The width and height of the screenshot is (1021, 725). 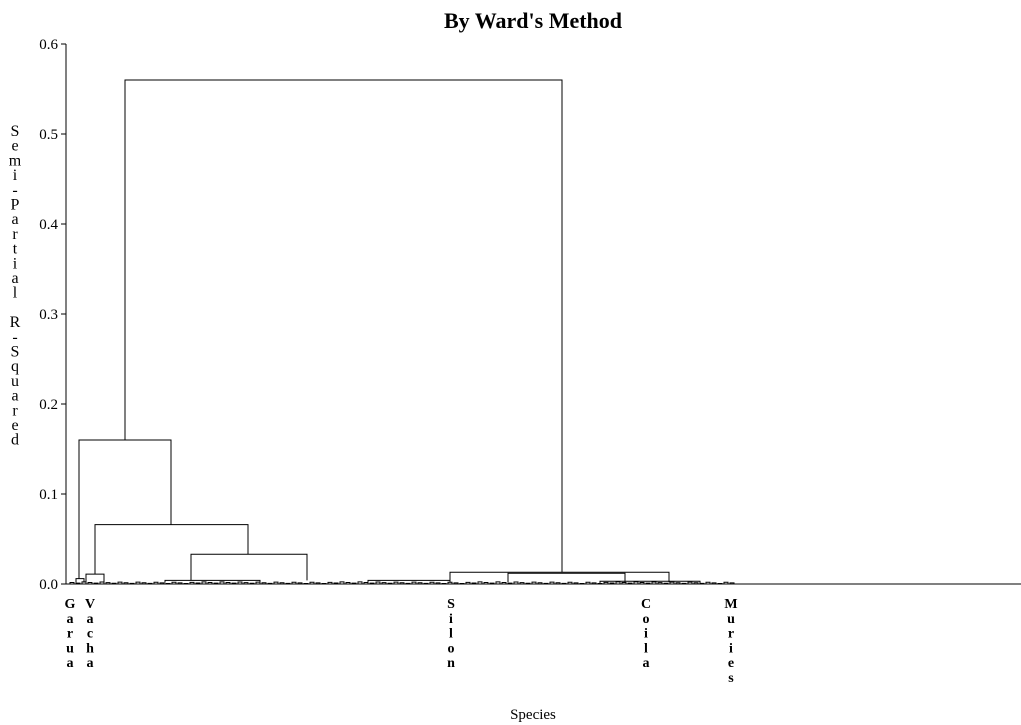 I want to click on merge-mid-a, so click(x=249, y=567).